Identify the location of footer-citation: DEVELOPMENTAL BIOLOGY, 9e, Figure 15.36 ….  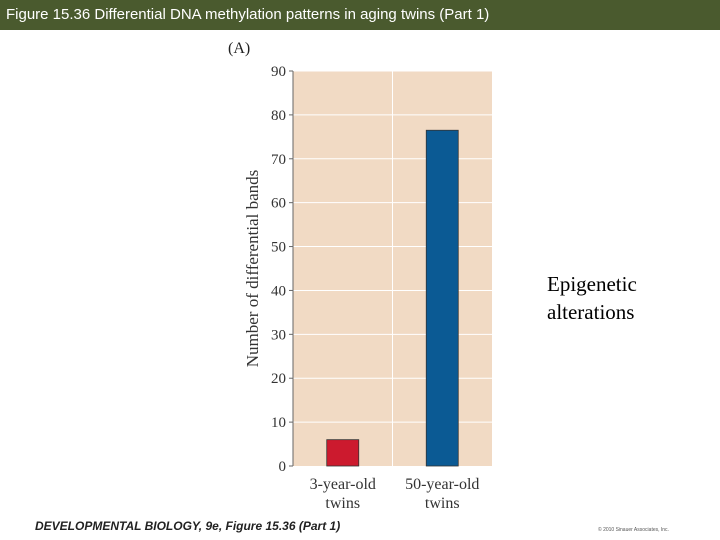
(188, 526).